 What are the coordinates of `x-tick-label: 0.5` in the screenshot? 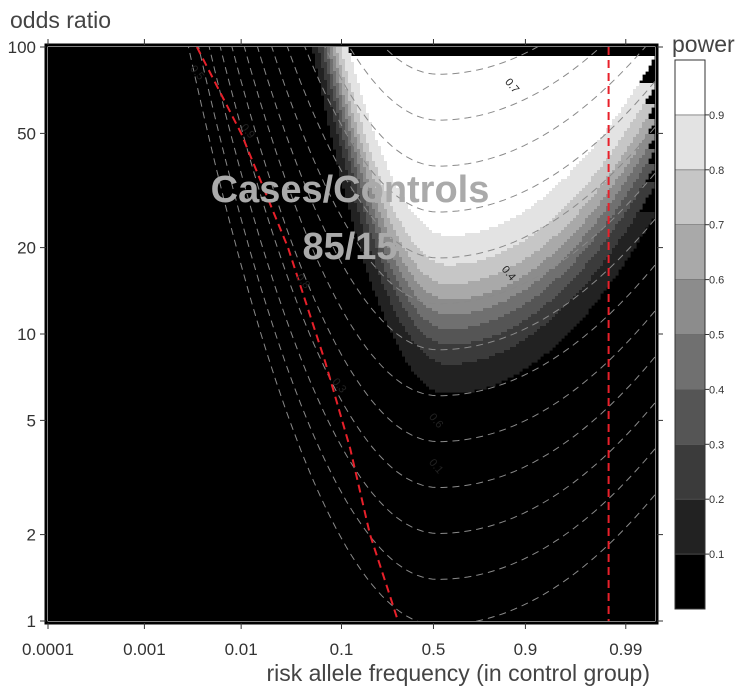 It's located at (434, 649).